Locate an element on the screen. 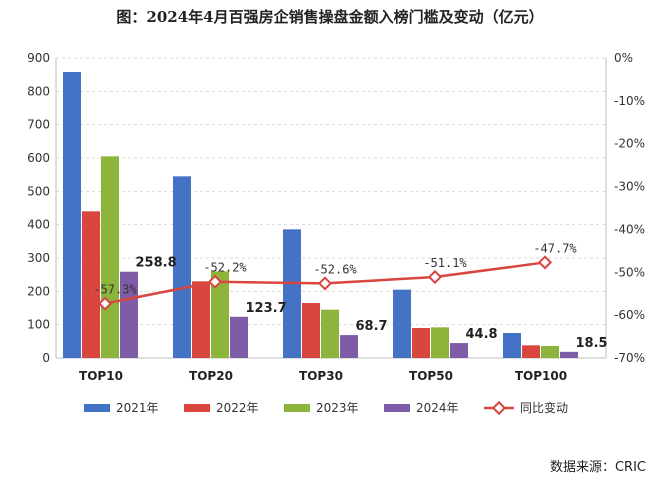 This screenshot has width=660, height=484. x-tick-label: TOP30 is located at coordinates (321, 376).